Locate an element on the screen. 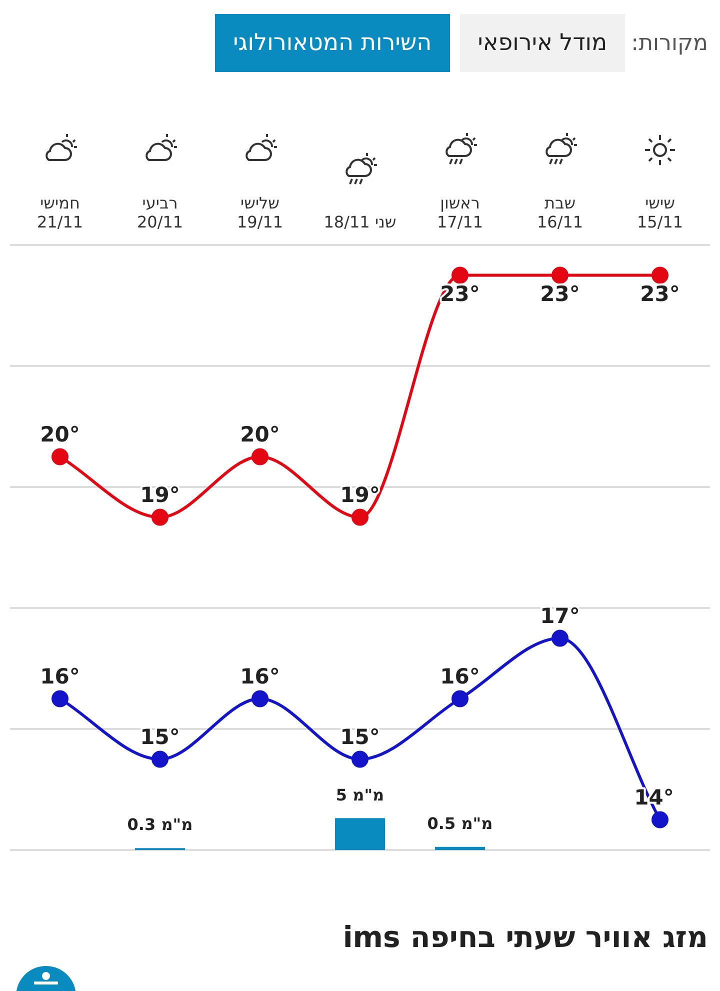  text: השירות המטאורולוגי is located at coordinates (332, 43).